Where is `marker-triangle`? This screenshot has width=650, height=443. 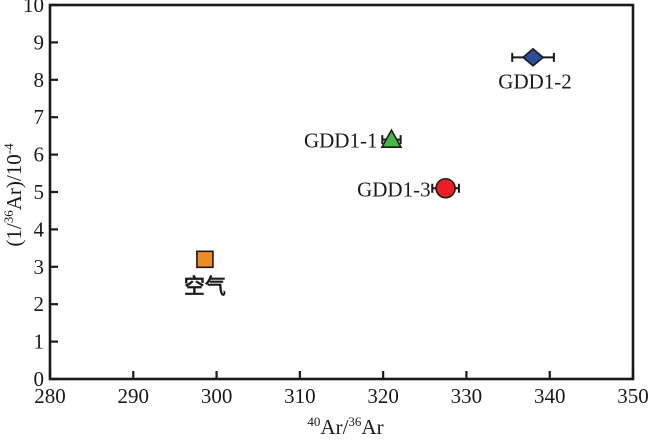 marker-triangle is located at coordinates (391, 138).